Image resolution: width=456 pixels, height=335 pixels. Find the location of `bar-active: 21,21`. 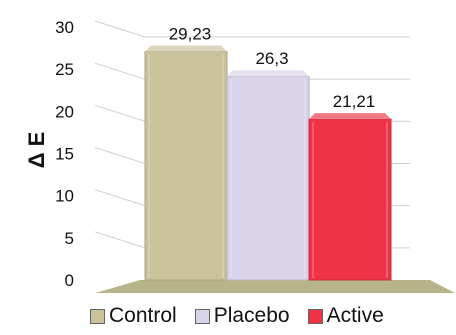

bar-active: 21,21 is located at coordinates (350, 186).